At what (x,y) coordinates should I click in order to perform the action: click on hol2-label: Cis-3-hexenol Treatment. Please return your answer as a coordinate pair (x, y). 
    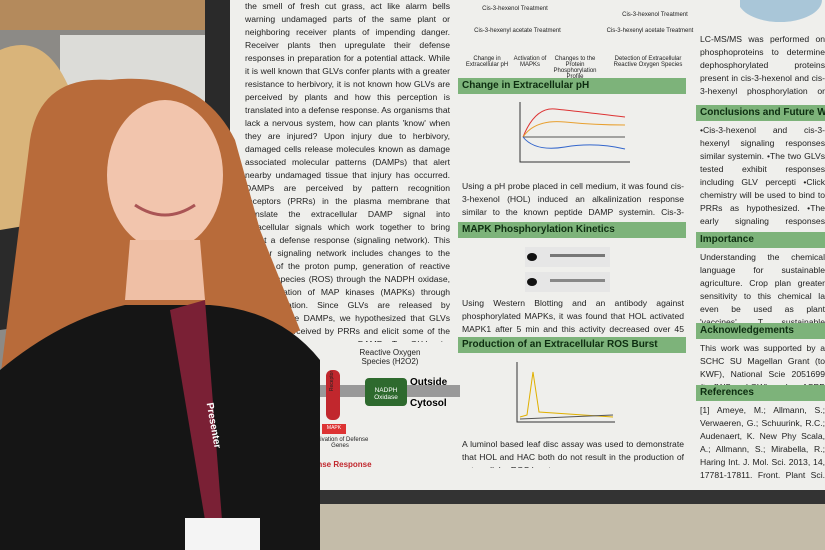
    Looking at the image, I should click on (655, 15).